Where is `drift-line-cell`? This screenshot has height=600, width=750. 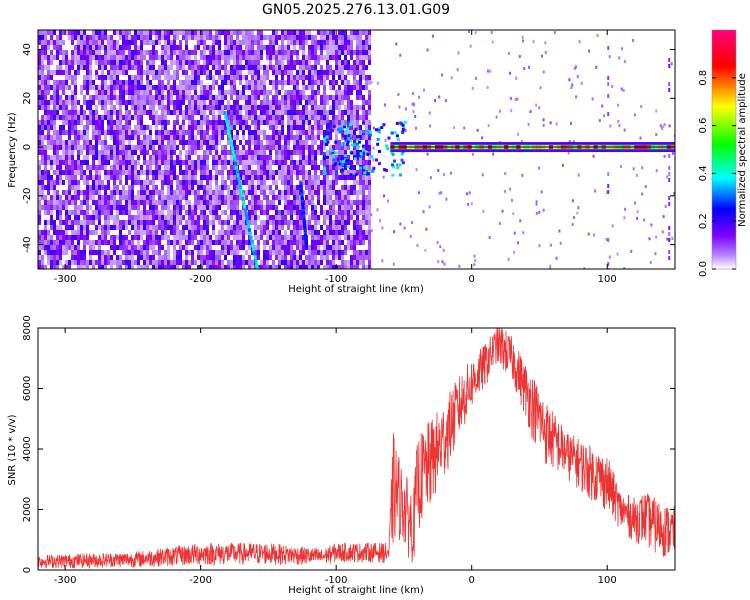
drift-line-cell is located at coordinates (237, 171).